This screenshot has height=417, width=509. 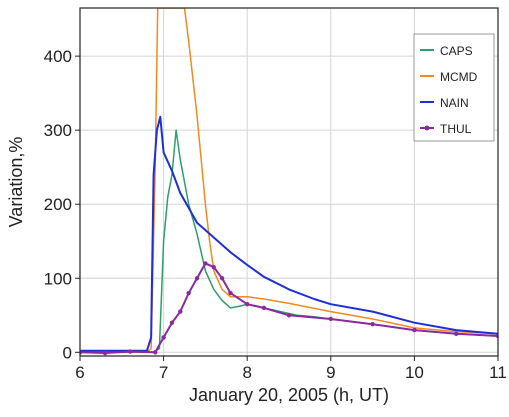 What do you see at coordinates (246, 372) in the screenshot?
I see `x-tick-label: 8` at bounding box center [246, 372].